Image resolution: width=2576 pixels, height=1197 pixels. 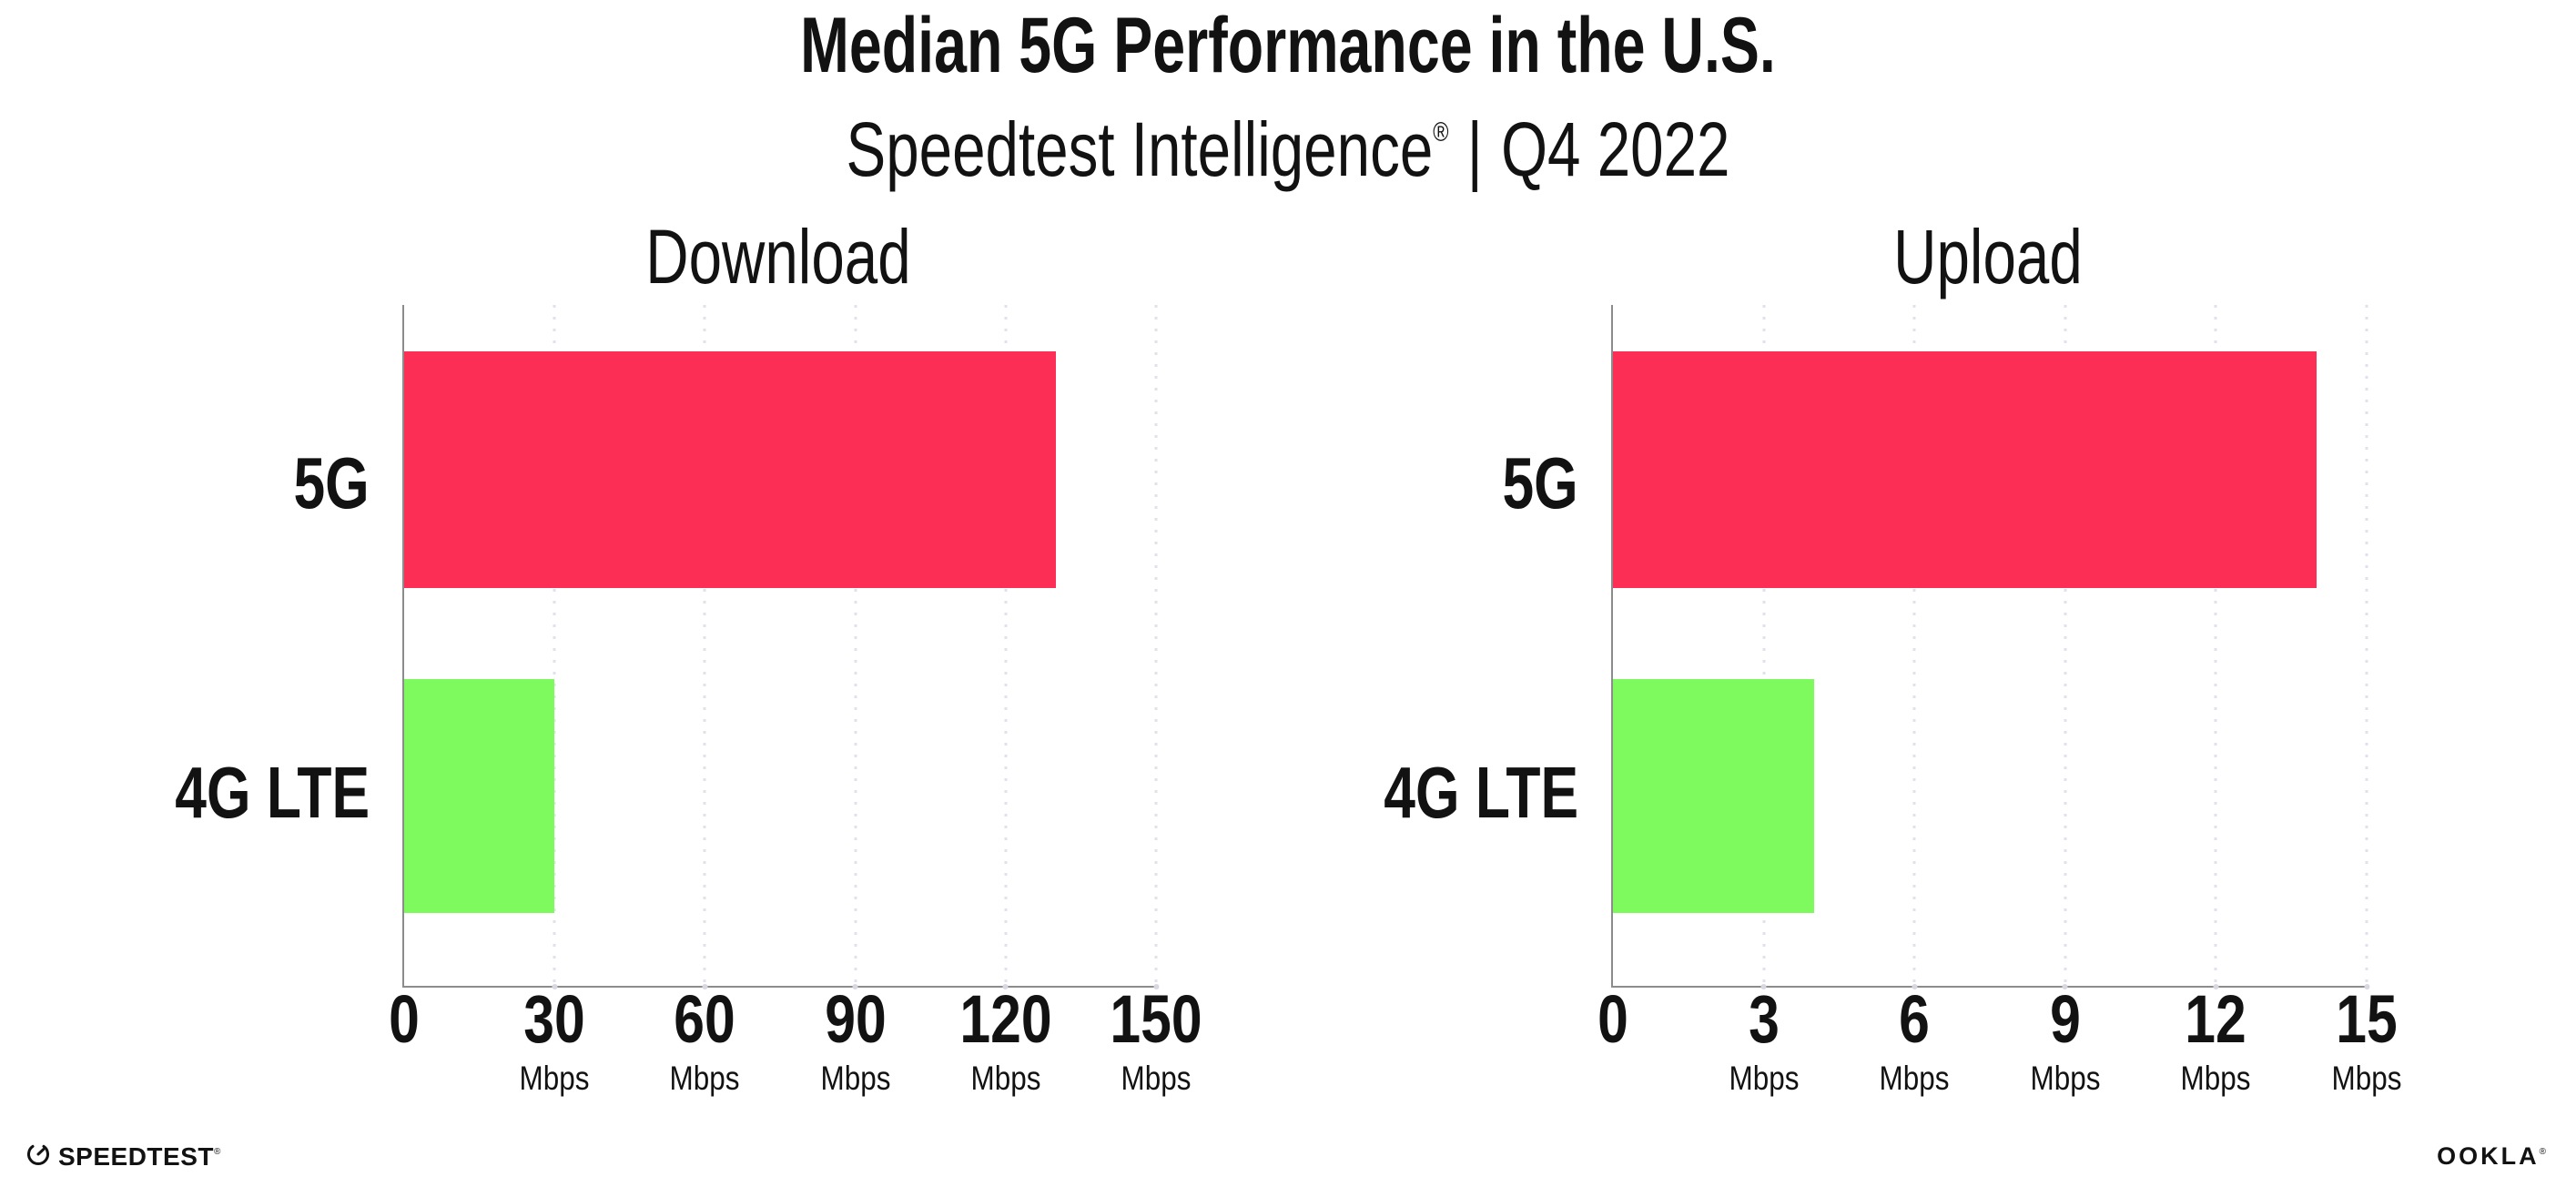 What do you see at coordinates (2488, 1156) in the screenshot?
I see `ookla-logo-text: OOKLA` at bounding box center [2488, 1156].